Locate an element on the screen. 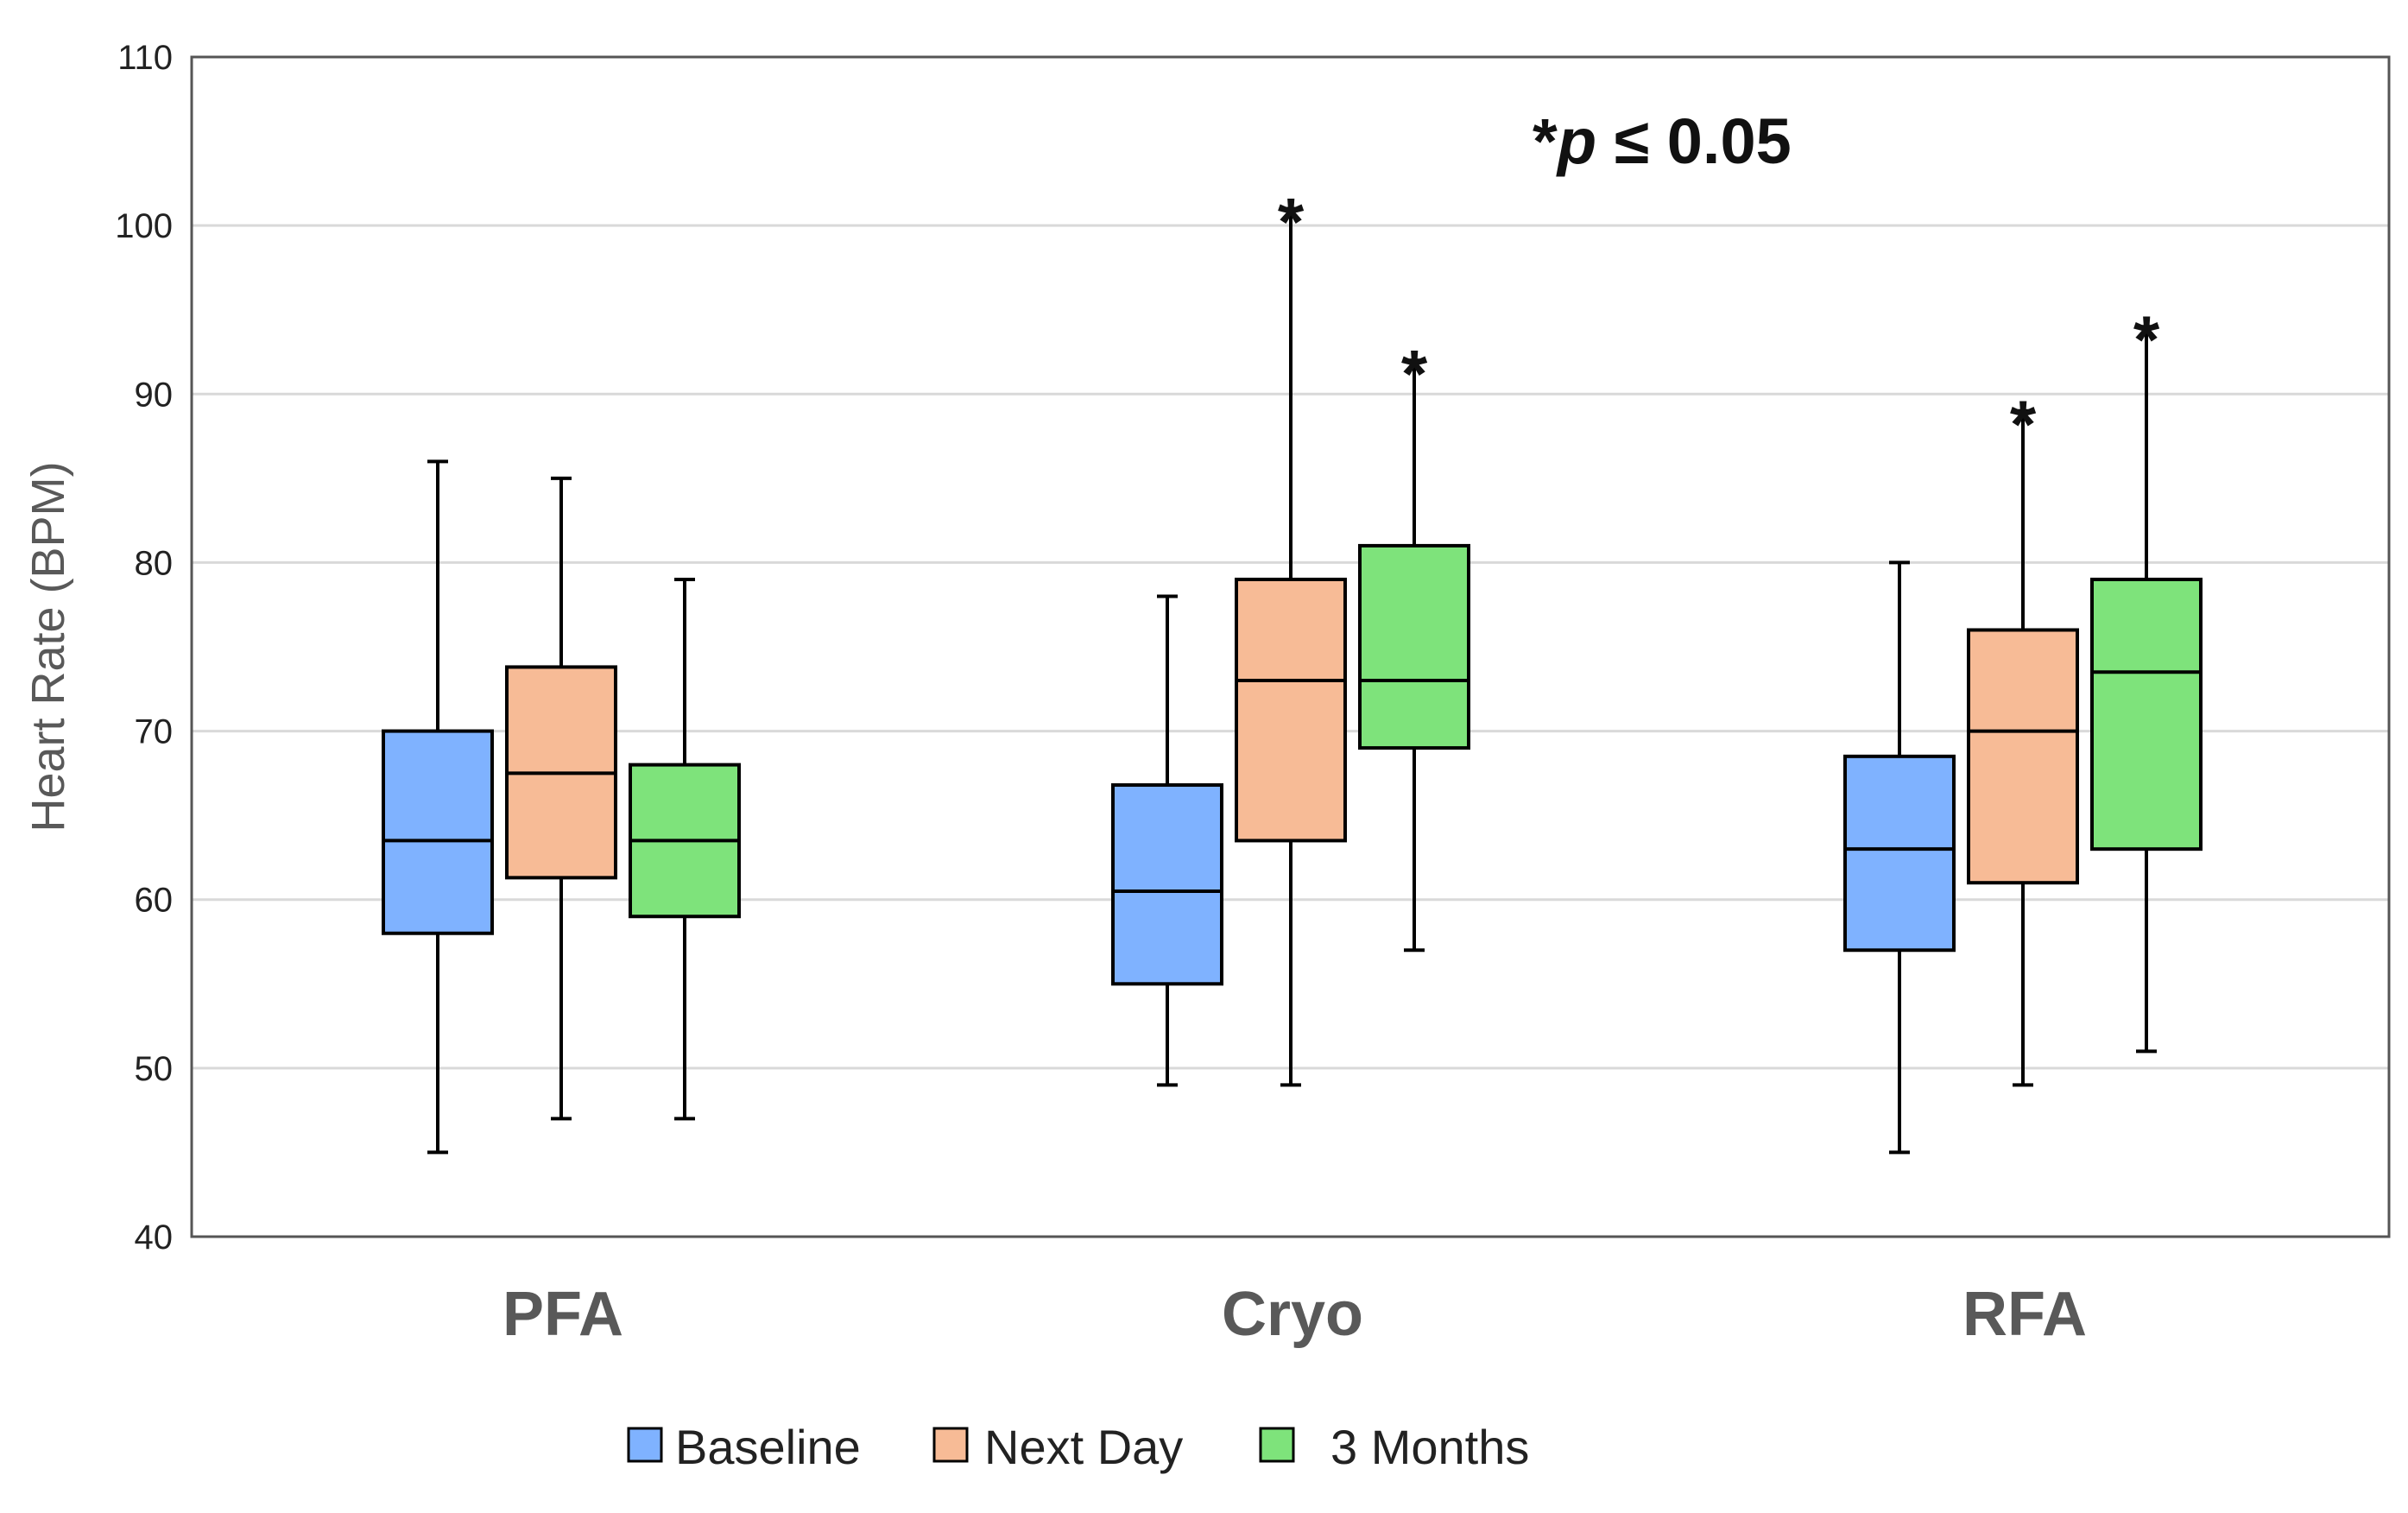 The image size is (2408, 1513). box-cryo-baseline is located at coordinates (1167, 841).